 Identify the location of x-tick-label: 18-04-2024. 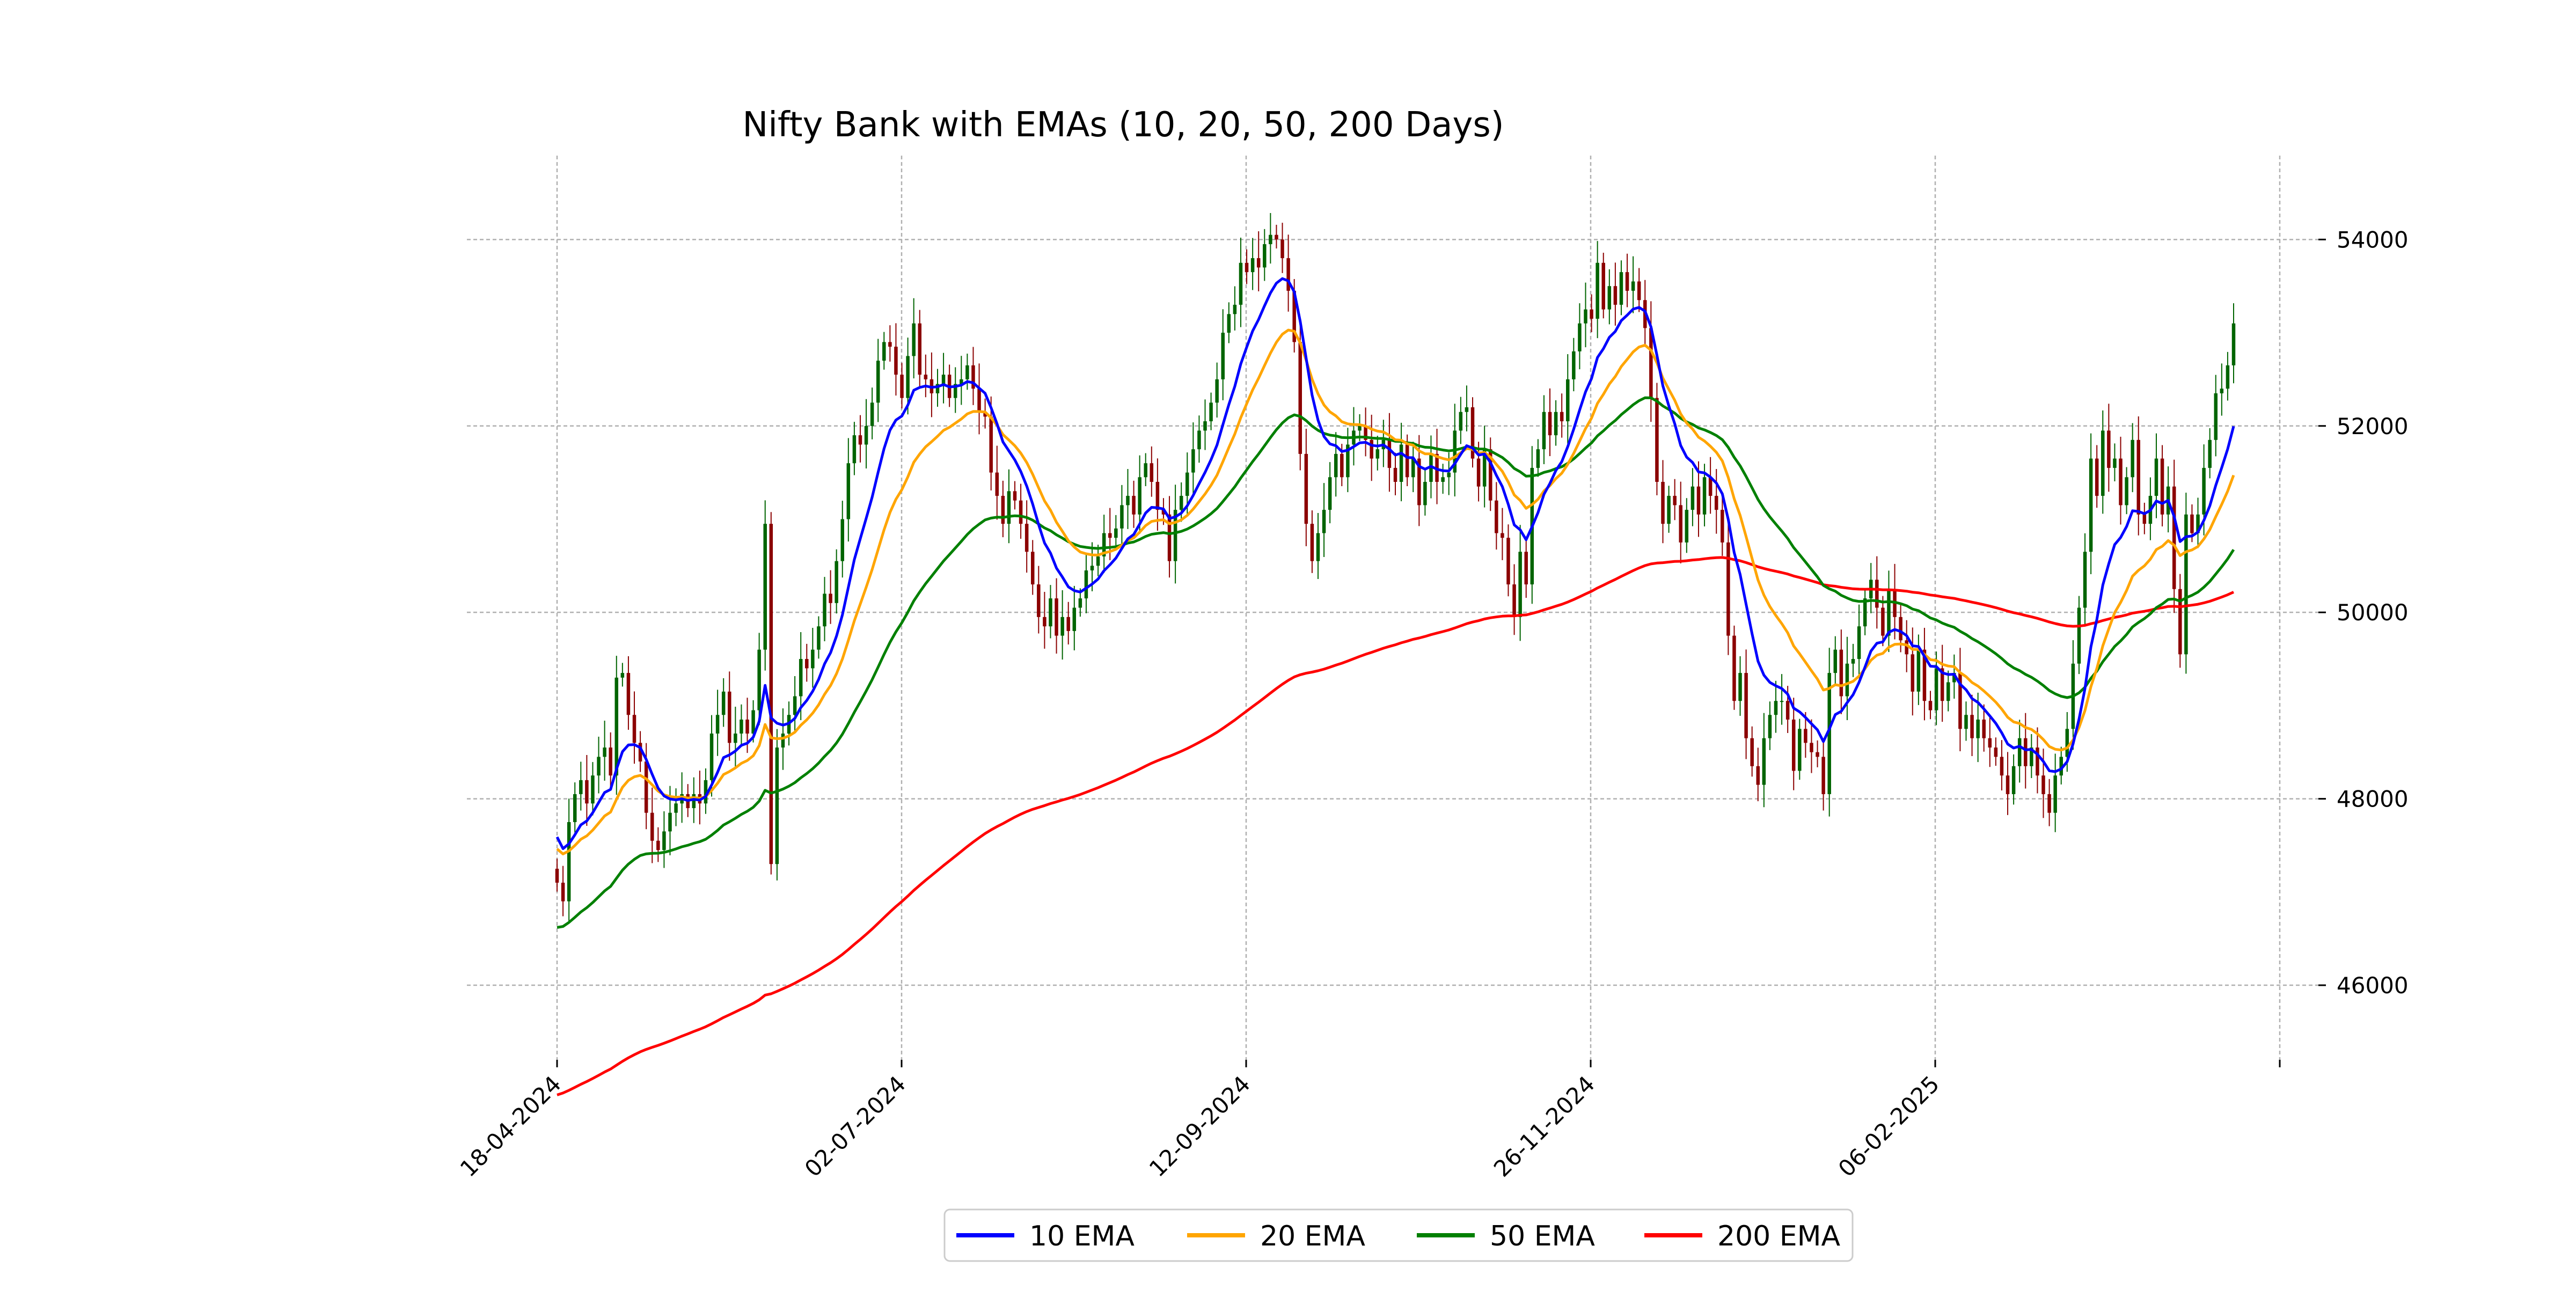
(510, 1126).